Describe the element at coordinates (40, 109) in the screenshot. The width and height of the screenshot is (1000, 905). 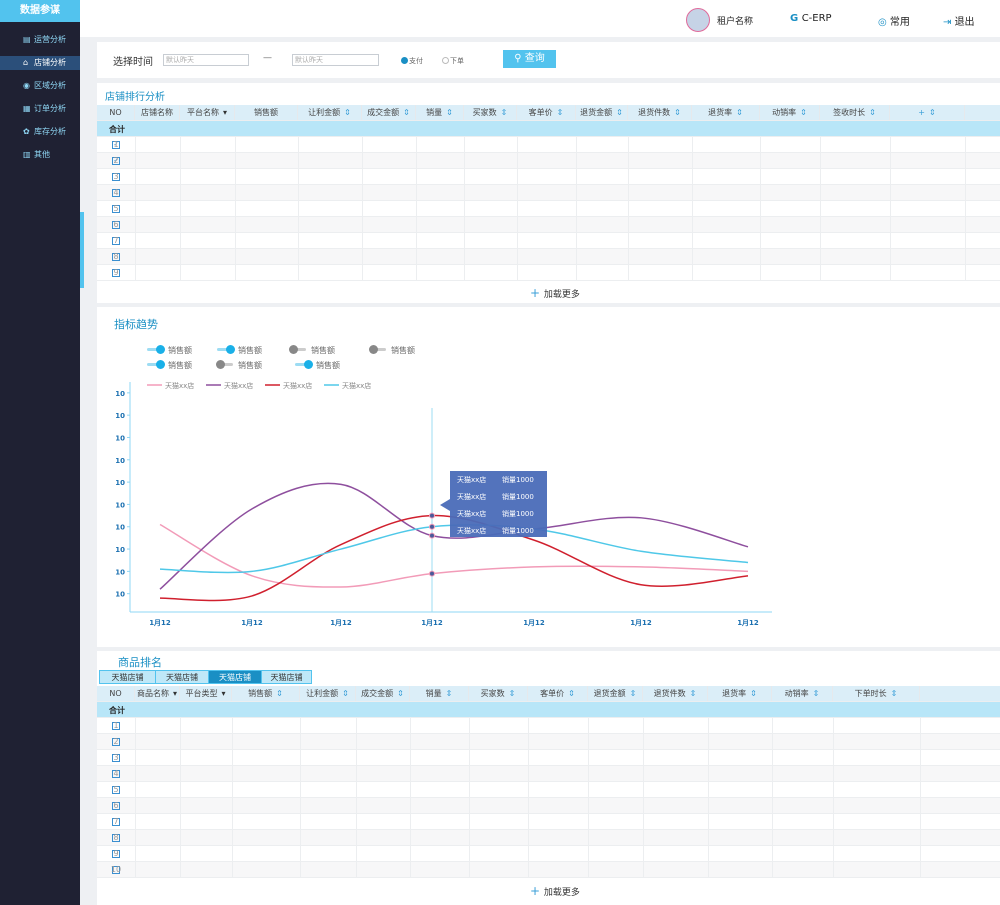
I see `menu-item: 订单分析 ▦` at that location.